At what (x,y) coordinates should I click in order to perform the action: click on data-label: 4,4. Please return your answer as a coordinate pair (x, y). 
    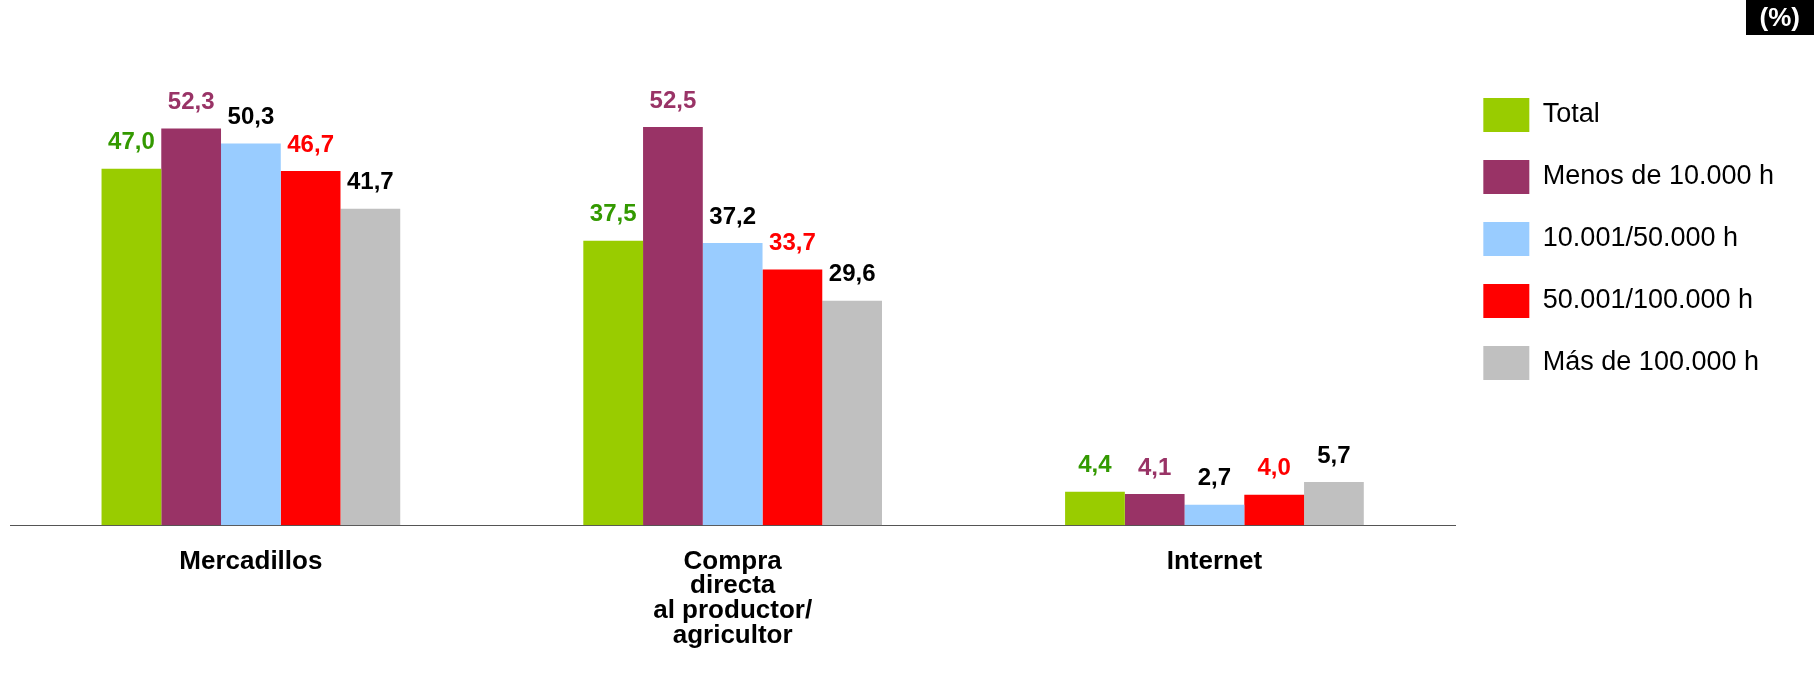
    Looking at the image, I should click on (1095, 464).